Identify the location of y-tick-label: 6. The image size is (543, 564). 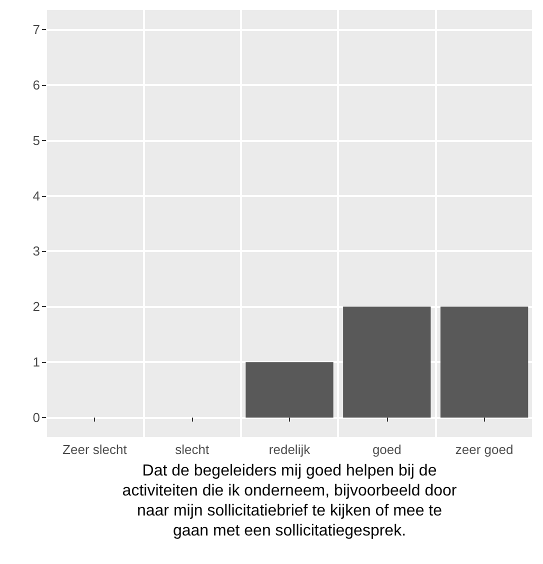
(36, 84).